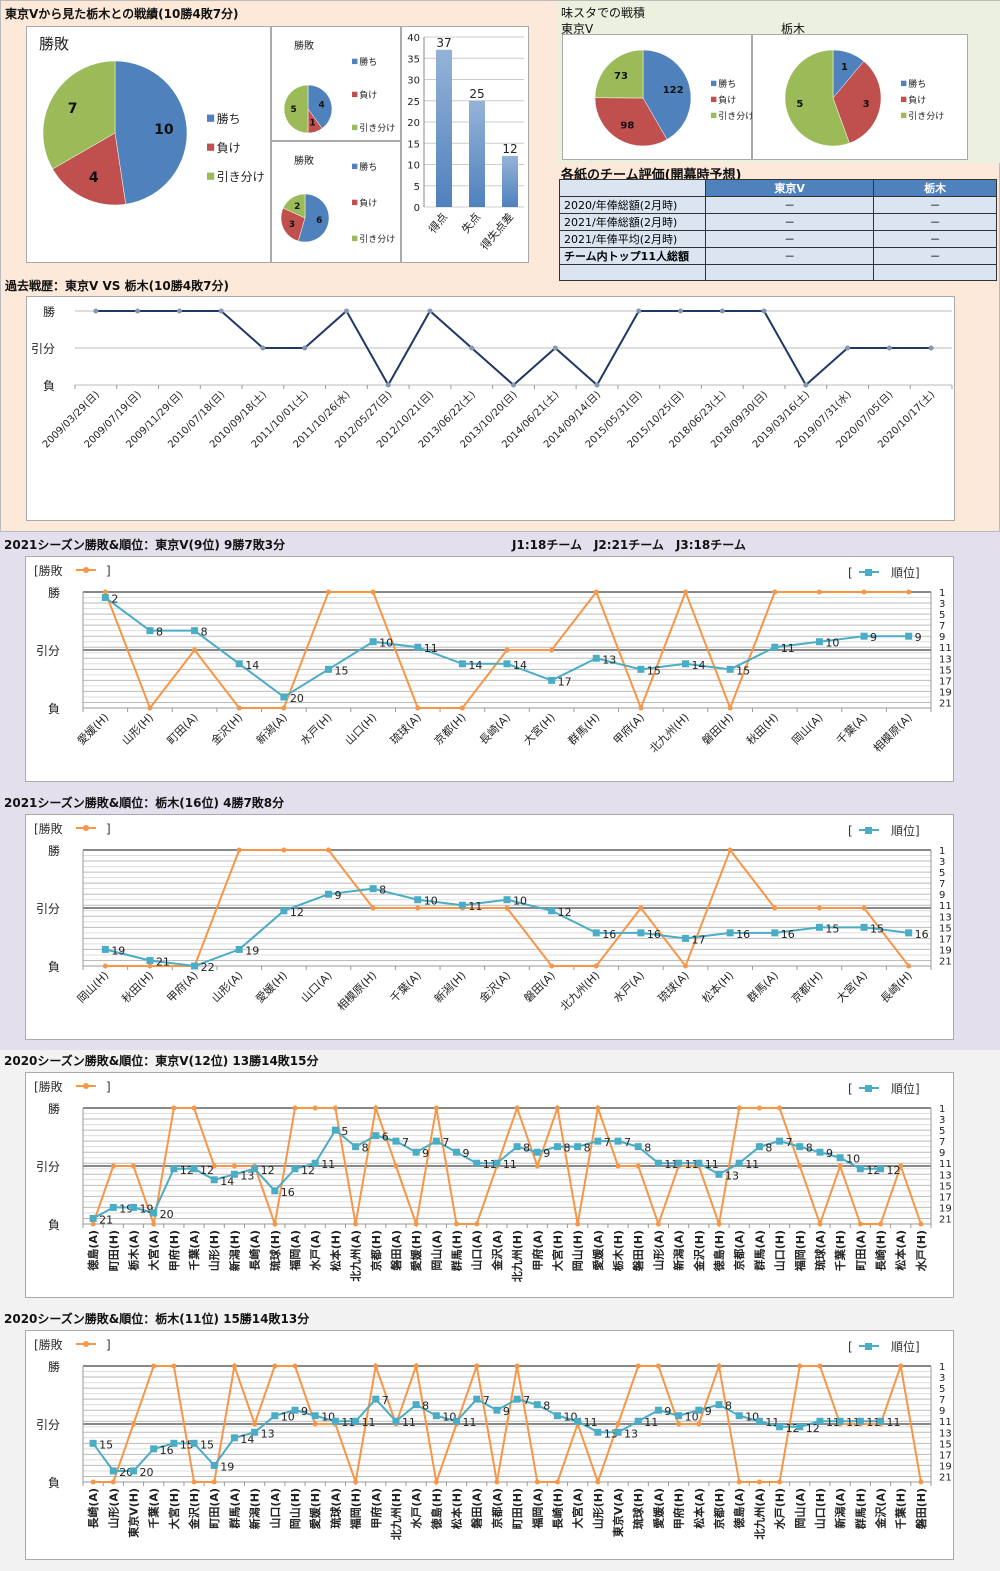 This screenshot has width=1000, height=1571. What do you see at coordinates (789, 222) in the screenshot?
I see `evaluation-tokyo-value: －` at bounding box center [789, 222].